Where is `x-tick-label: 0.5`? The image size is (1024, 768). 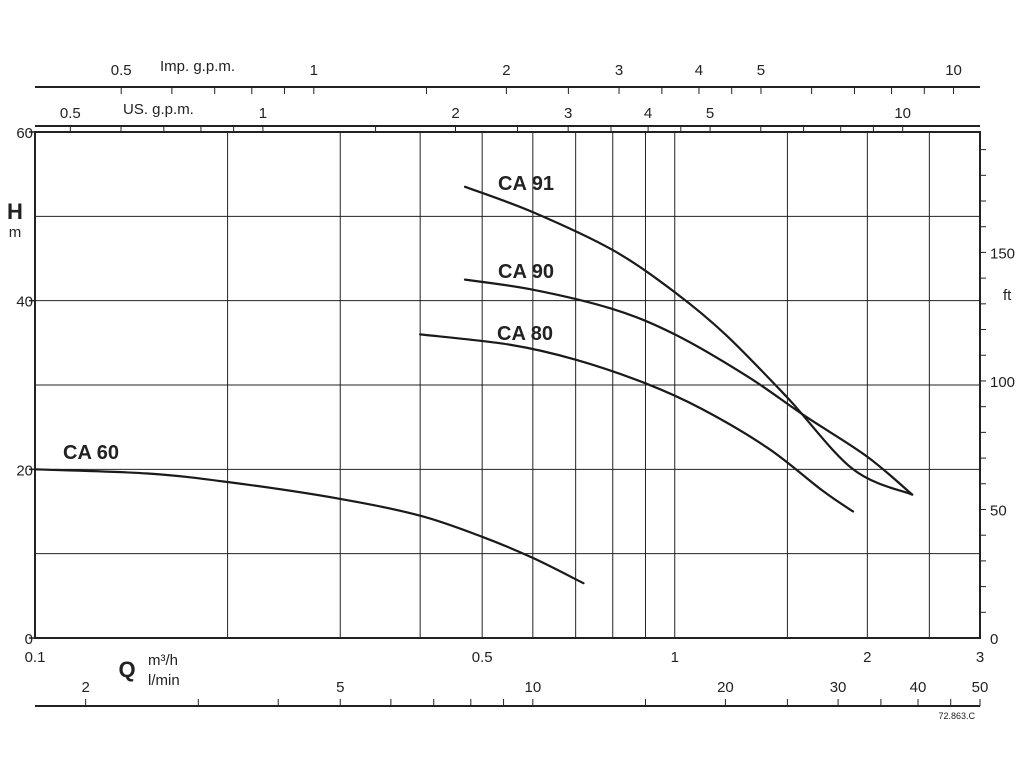 x-tick-label: 0.5 is located at coordinates (482, 657).